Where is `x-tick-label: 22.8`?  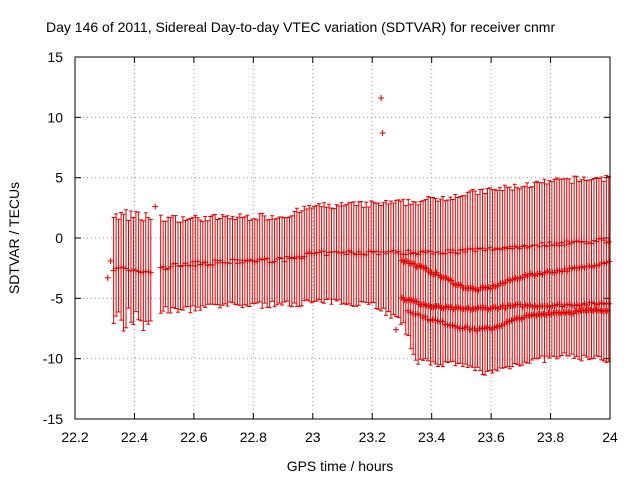 x-tick-label: 22.8 is located at coordinates (253, 437).